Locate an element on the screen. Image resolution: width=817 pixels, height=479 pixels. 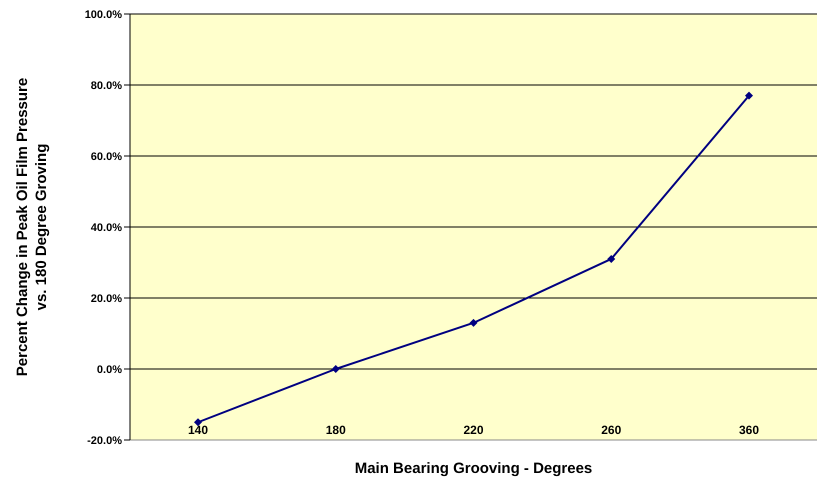
x-tick-label: 260 is located at coordinates (611, 430).